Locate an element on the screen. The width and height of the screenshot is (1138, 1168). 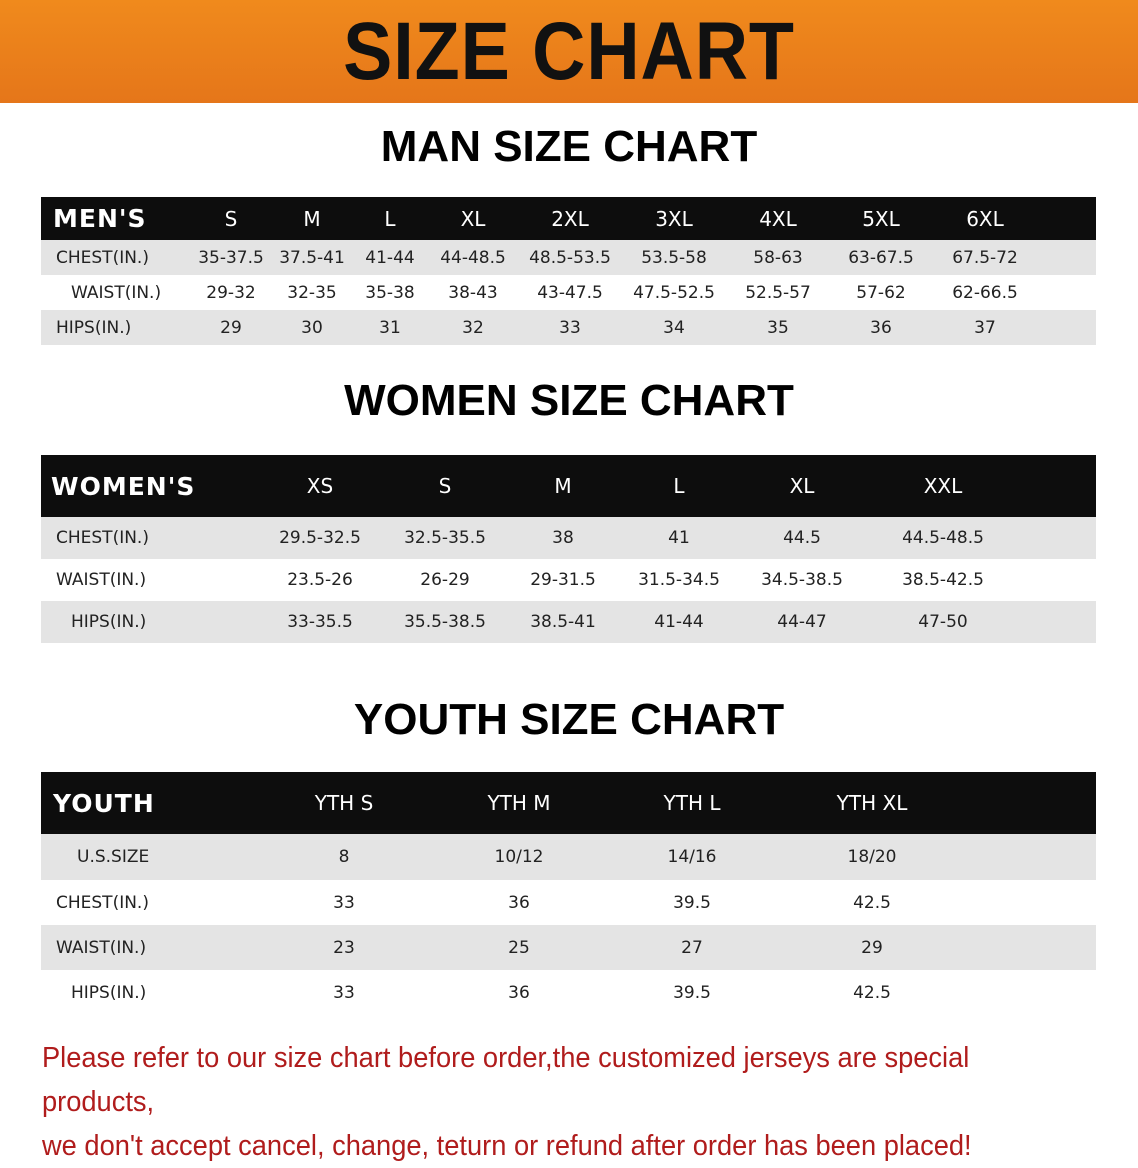
measurement-cell: 44.5-48.5 is located at coordinates (943, 538).